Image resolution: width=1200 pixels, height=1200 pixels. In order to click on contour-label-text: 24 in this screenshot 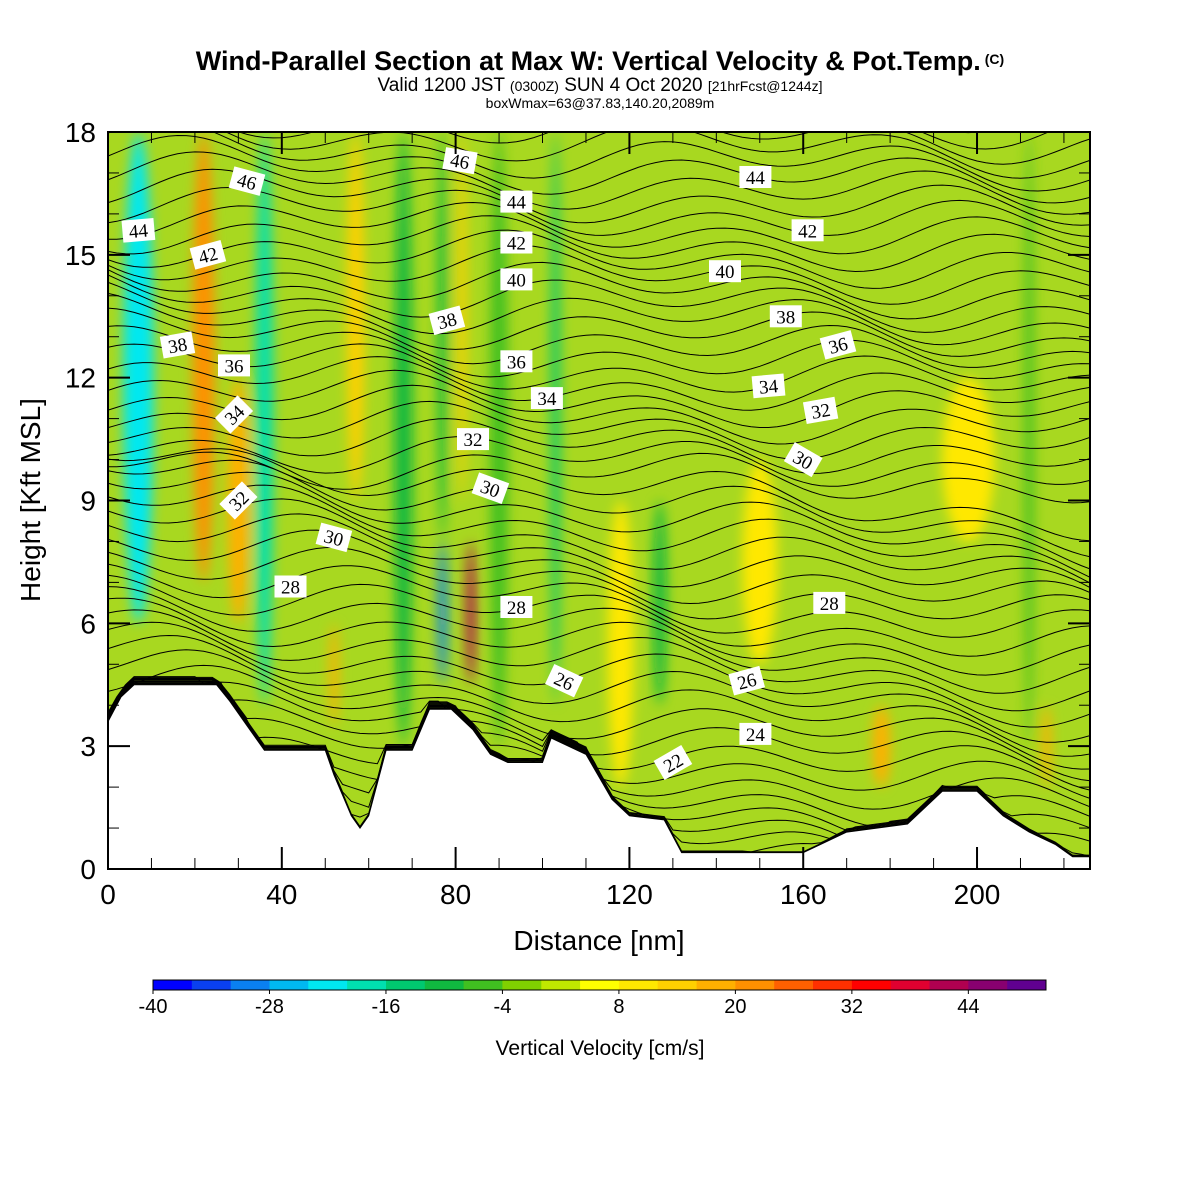, I will do `click(756, 735)`.